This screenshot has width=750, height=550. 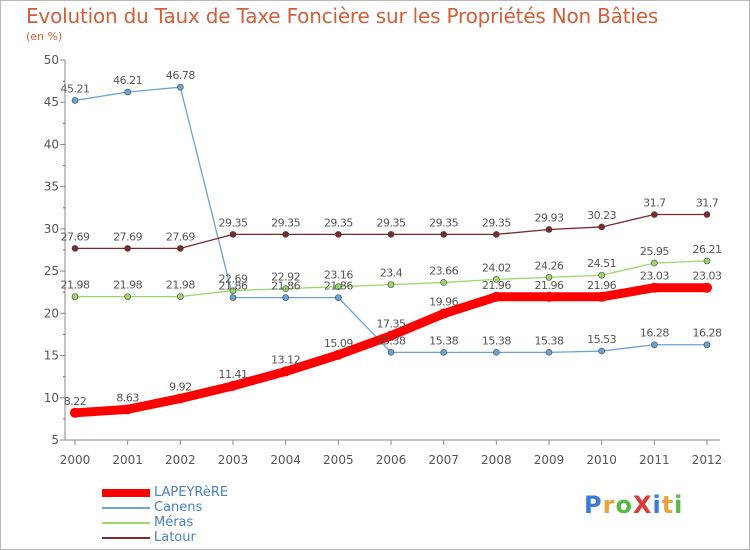 What do you see at coordinates (126, 523) in the screenshot?
I see `legend-swatch-meras` at bounding box center [126, 523].